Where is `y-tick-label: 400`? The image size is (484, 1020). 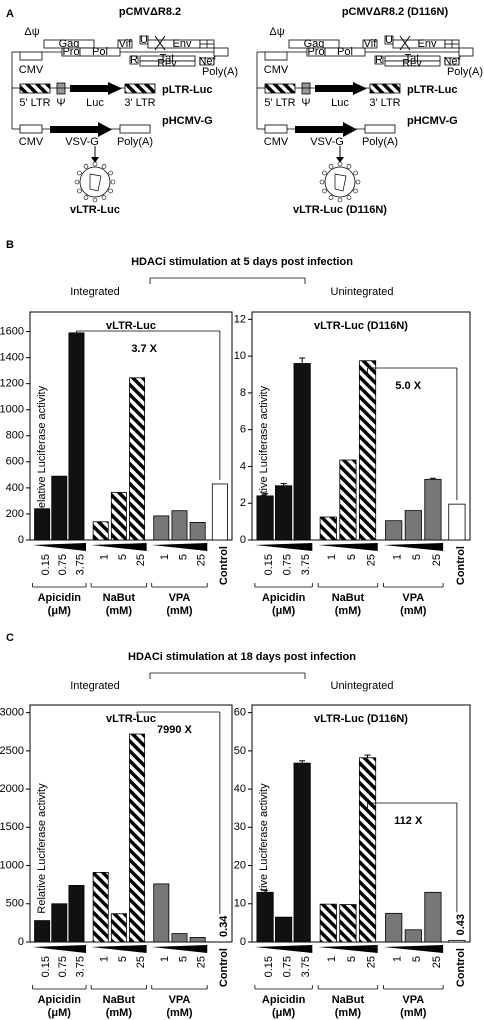
y-tick-label: 400 is located at coordinates (15, 488).